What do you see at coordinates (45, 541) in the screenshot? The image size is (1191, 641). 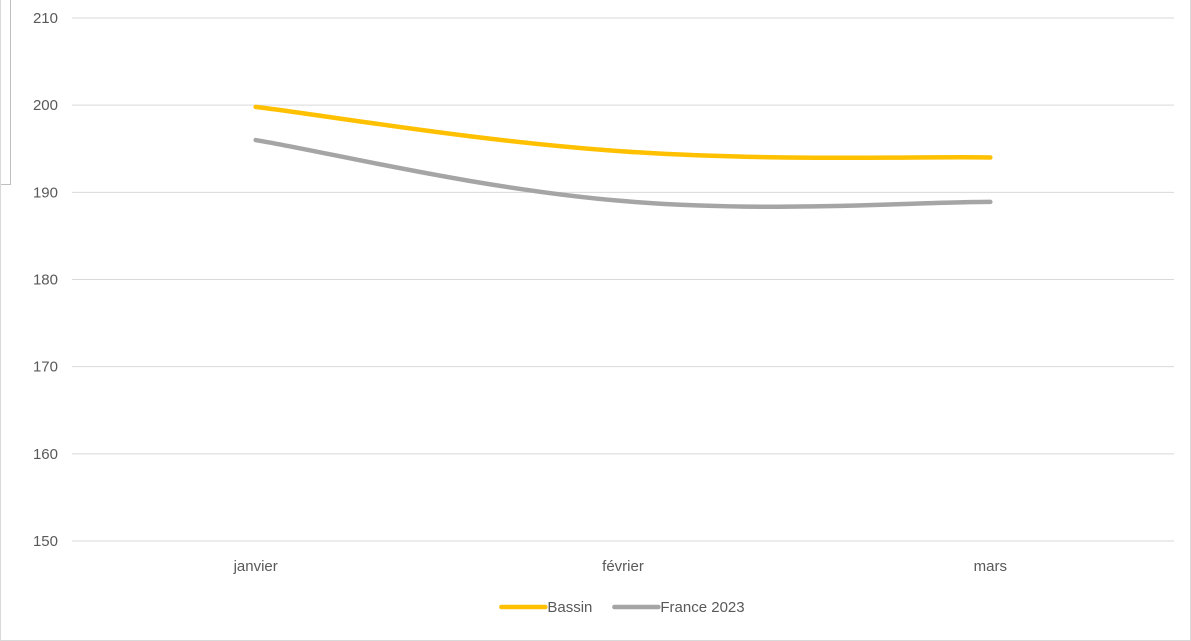 I see `y-tick-label: 150` at bounding box center [45, 541].